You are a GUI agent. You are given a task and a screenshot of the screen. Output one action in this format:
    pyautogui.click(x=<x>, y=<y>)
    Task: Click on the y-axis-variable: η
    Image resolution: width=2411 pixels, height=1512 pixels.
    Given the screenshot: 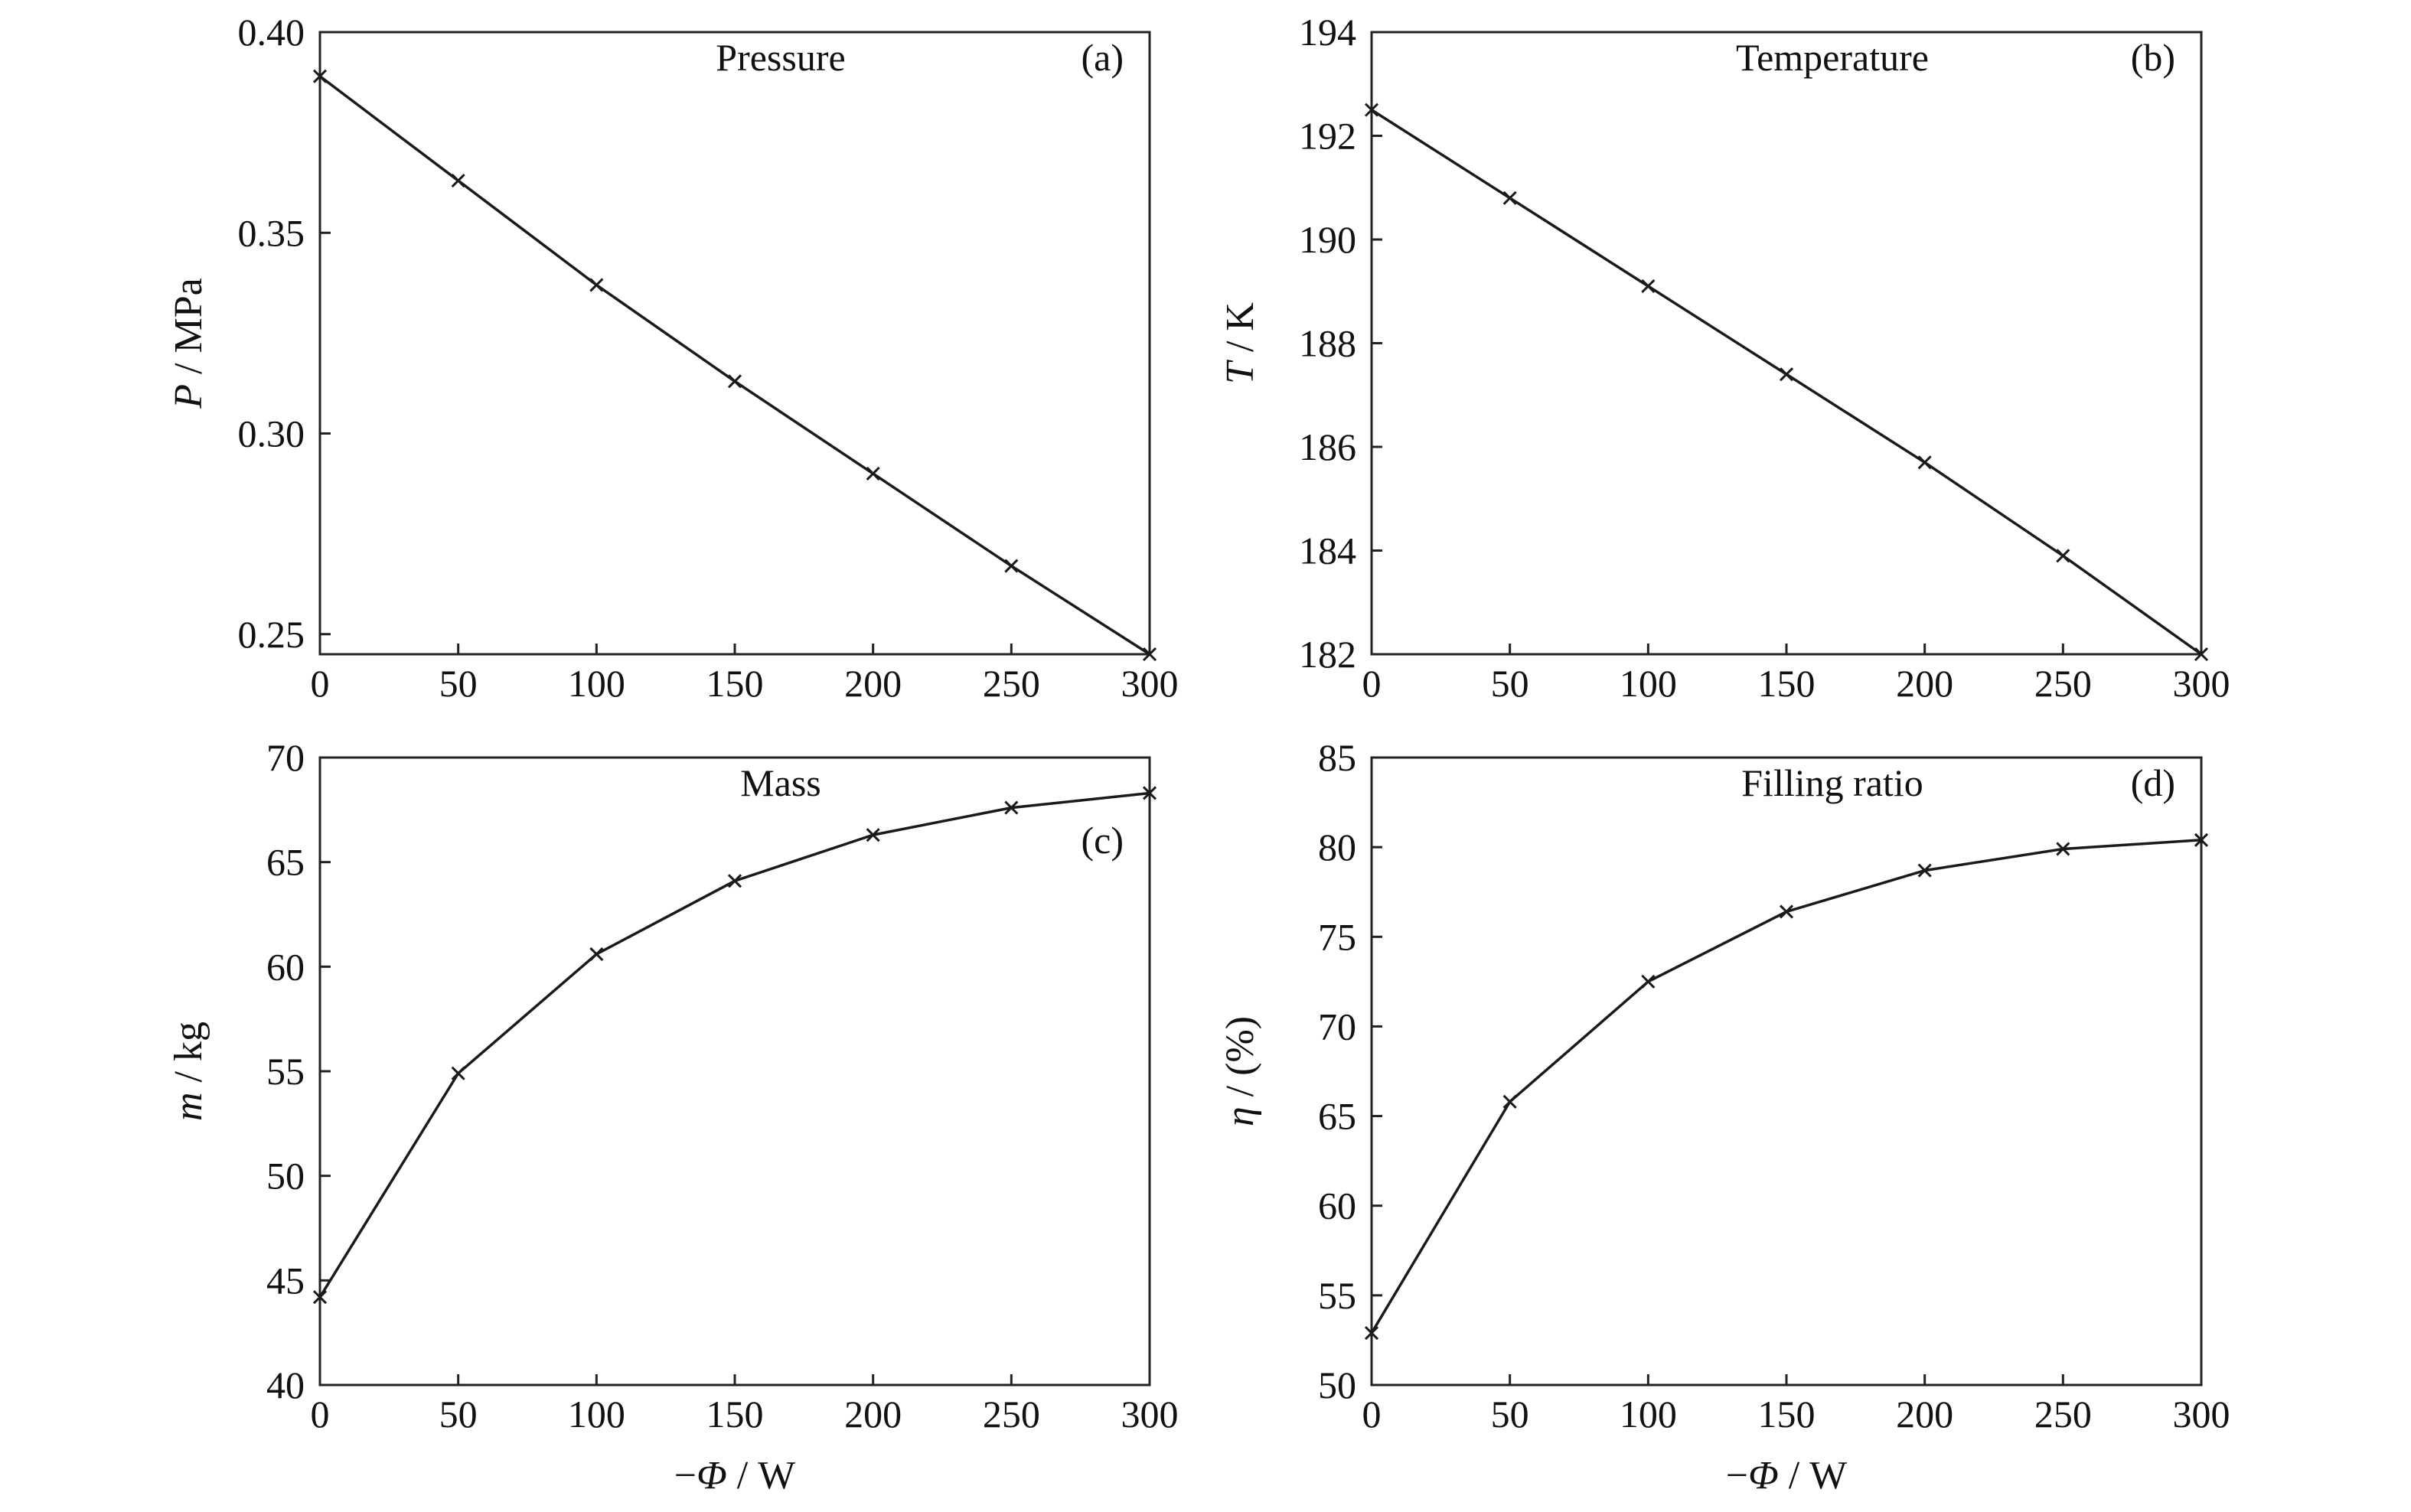 What is the action you would take?
    pyautogui.click(x=1240, y=1116)
    